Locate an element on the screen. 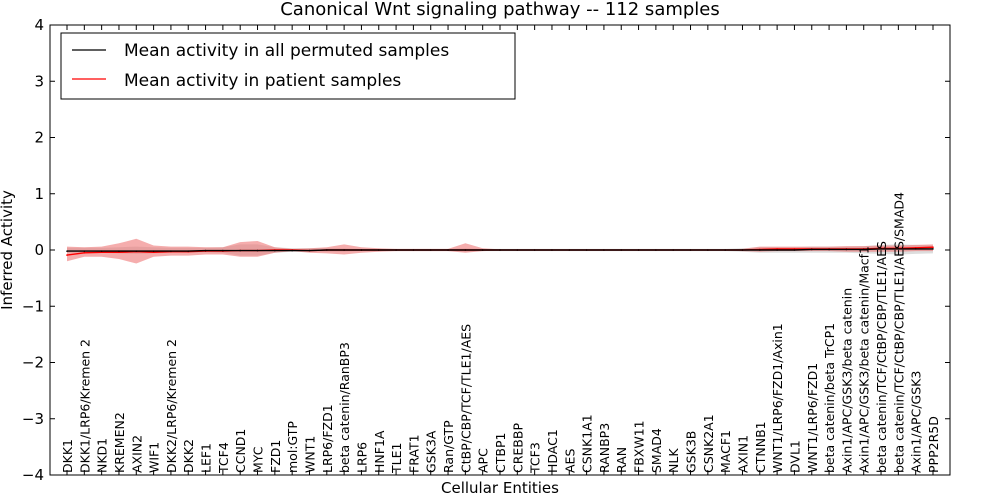 The width and height of the screenshot is (1000, 500). y-tick-label: 4 is located at coordinates (39, 25).